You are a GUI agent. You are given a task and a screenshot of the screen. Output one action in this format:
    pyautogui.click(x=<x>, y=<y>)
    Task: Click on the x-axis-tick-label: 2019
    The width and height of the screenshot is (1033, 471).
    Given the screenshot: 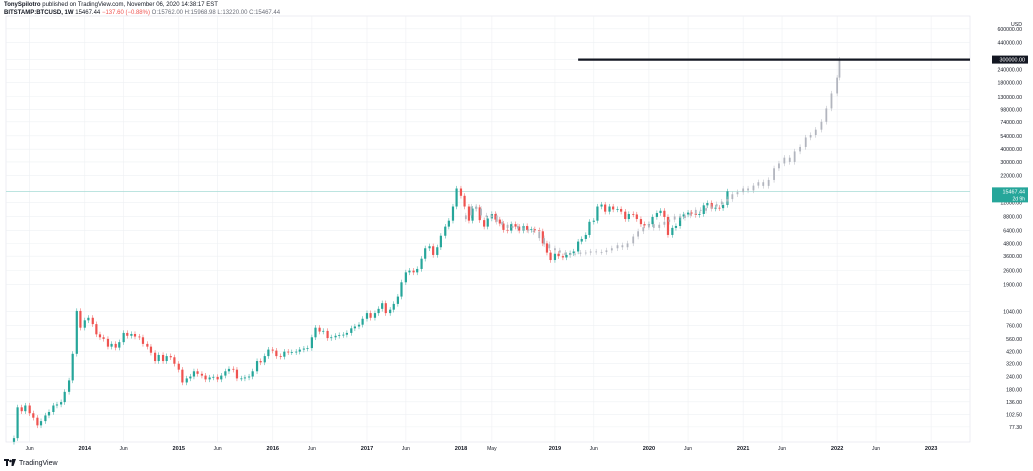 What is the action you would take?
    pyautogui.click(x=555, y=449)
    